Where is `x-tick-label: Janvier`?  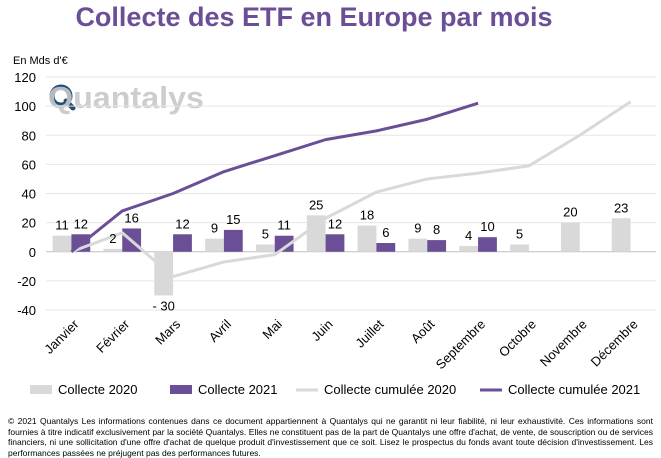 x-tick-label: Janvier is located at coordinates (61, 336).